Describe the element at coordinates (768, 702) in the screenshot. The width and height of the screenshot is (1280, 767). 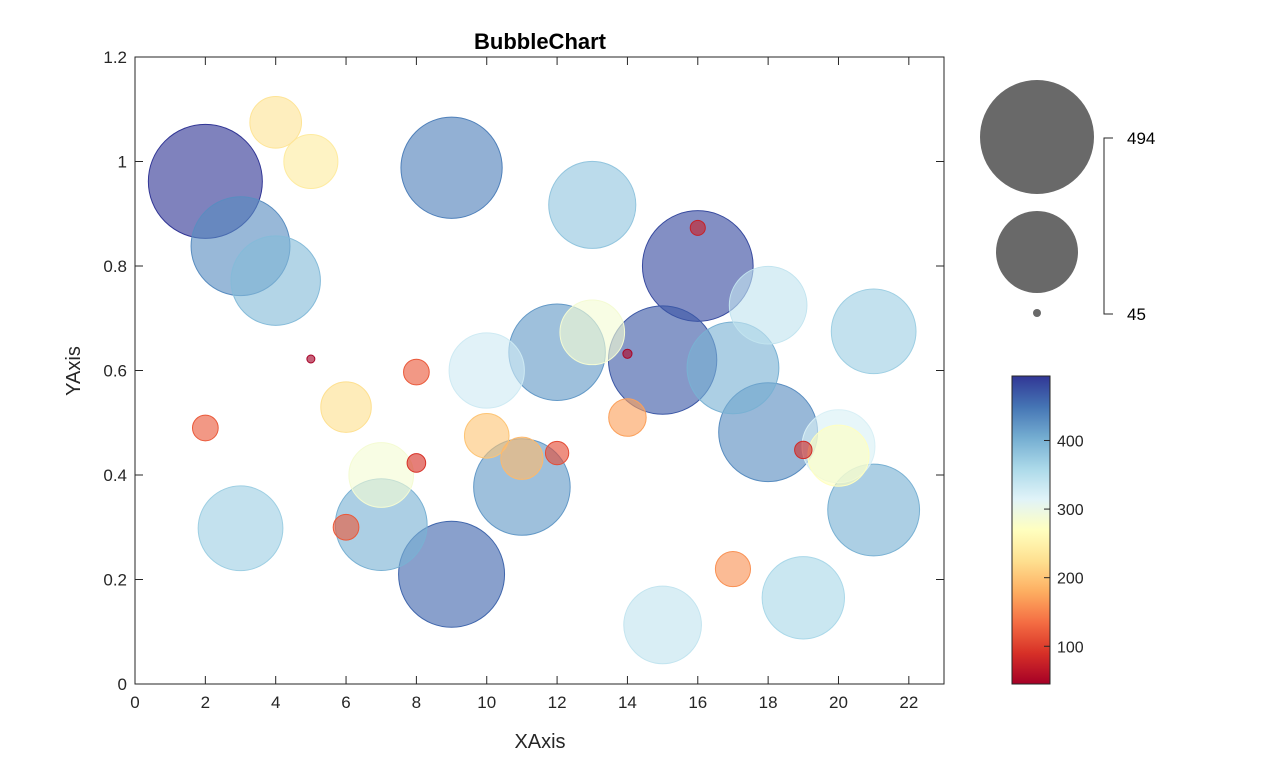
I see `x-tick-label: 18` at that location.